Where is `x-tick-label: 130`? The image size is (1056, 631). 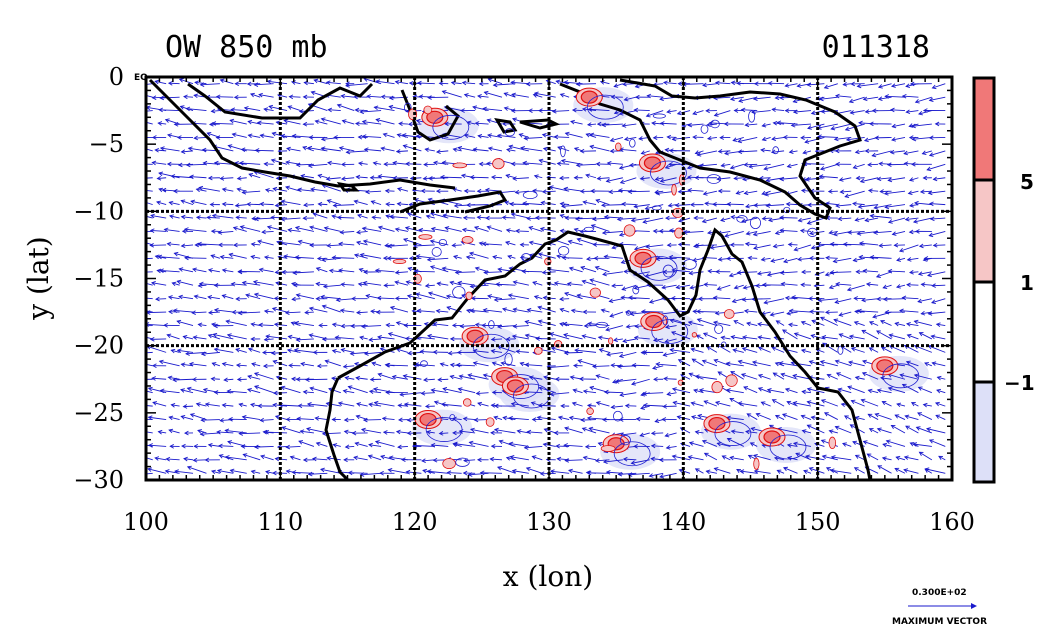 x-tick-label: 130 is located at coordinates (549, 522).